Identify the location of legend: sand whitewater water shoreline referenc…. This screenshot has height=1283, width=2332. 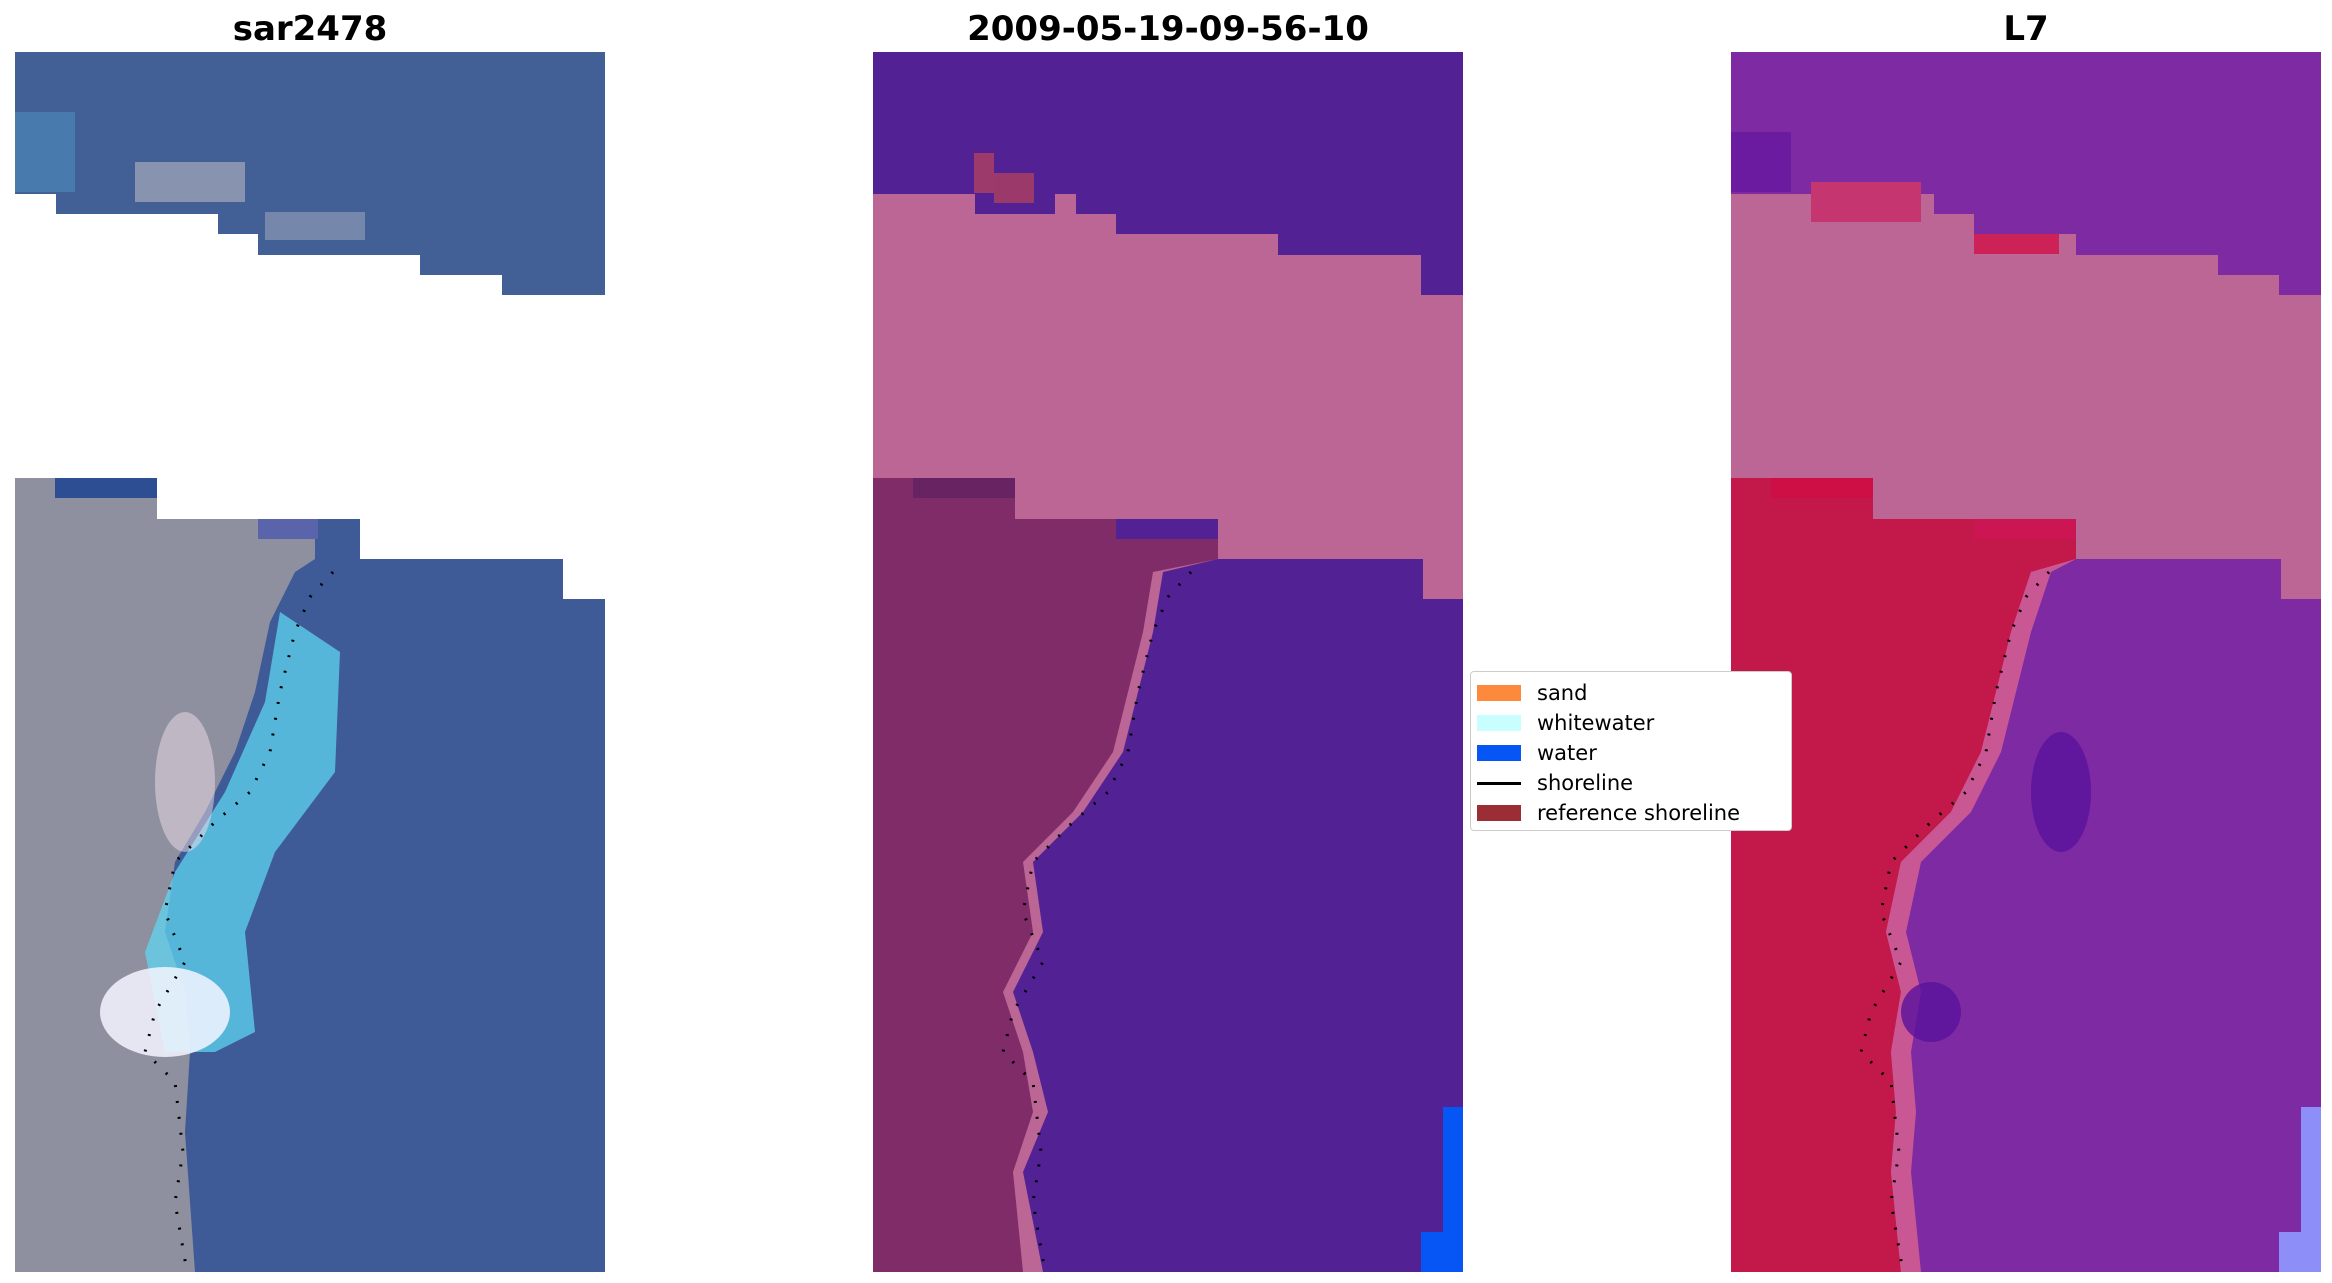
(1631, 751).